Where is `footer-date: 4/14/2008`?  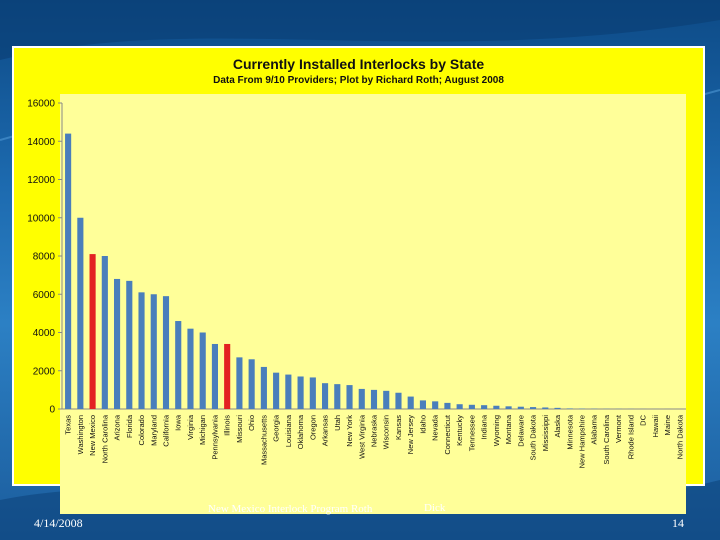
footer-date: 4/14/2008 is located at coordinates (58, 523).